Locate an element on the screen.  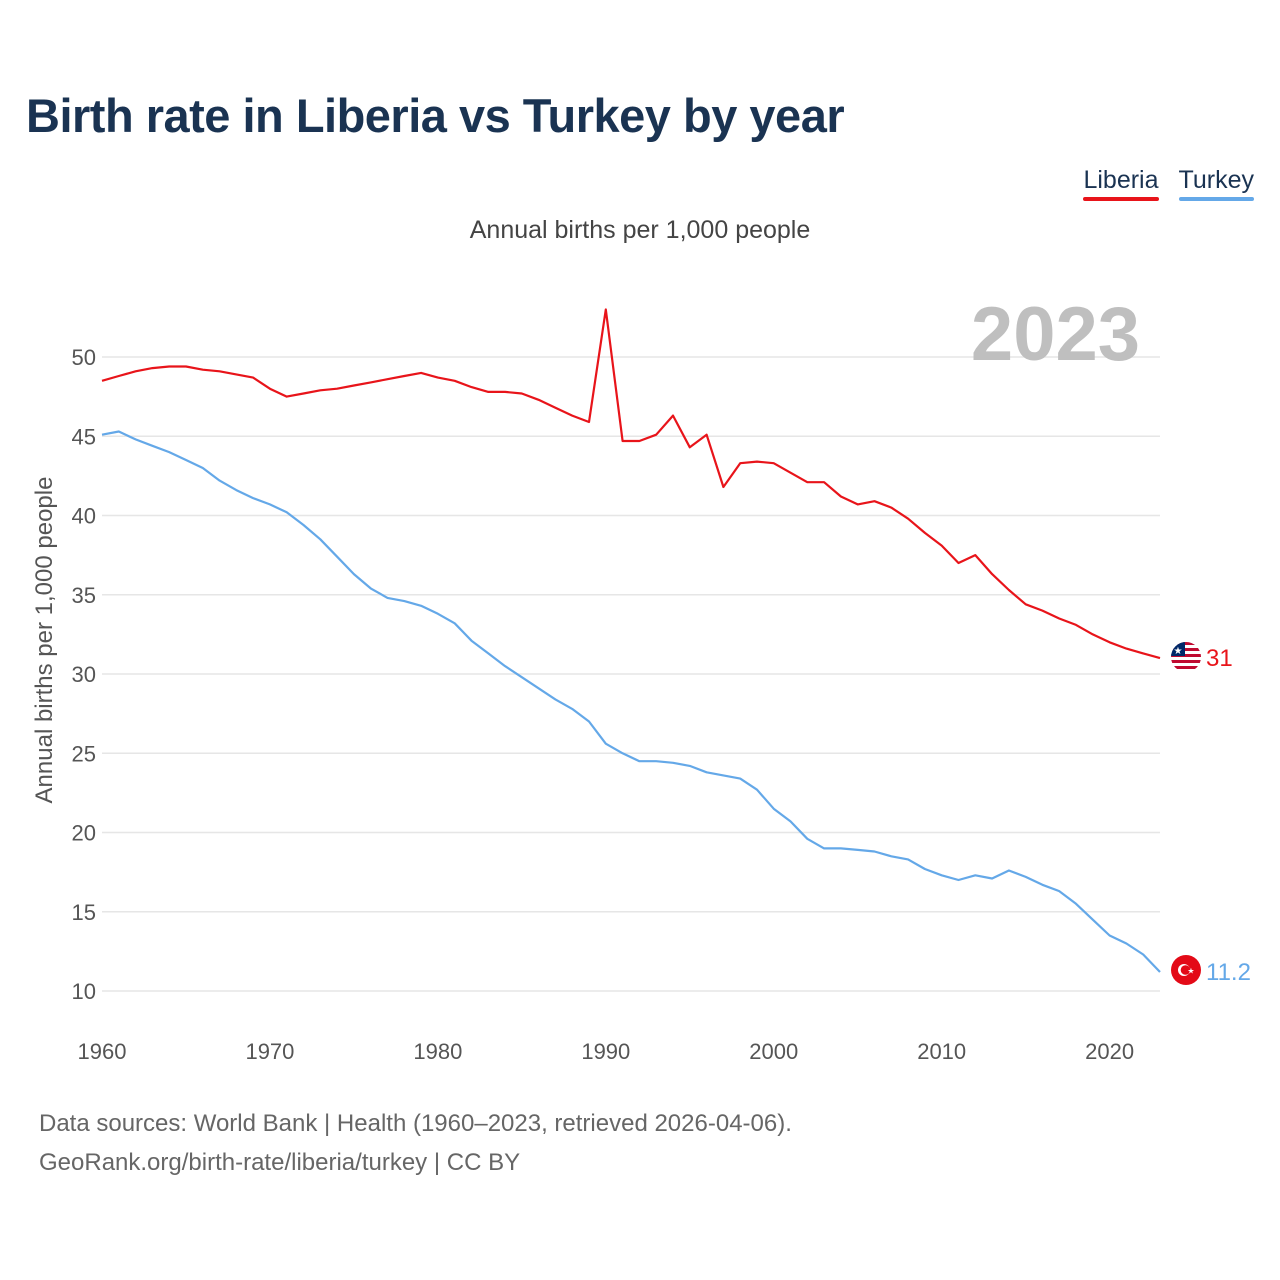
legend-item-turkey: Turkey is located at coordinates (1216, 183).